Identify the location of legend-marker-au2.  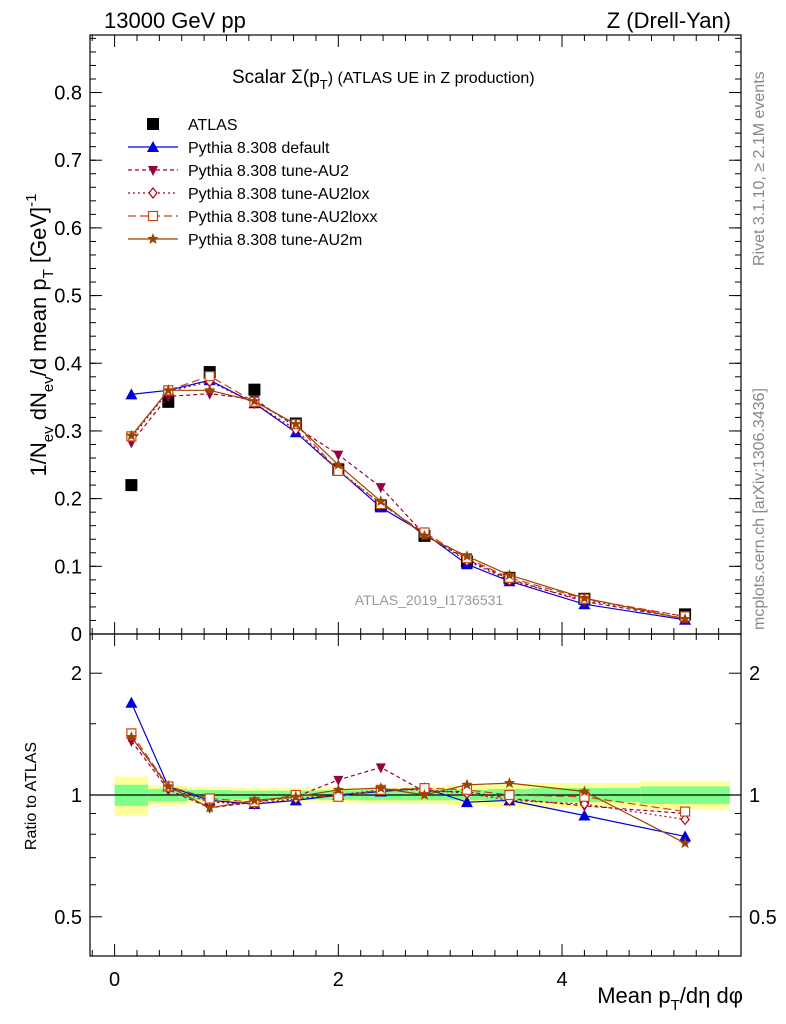
(153, 171).